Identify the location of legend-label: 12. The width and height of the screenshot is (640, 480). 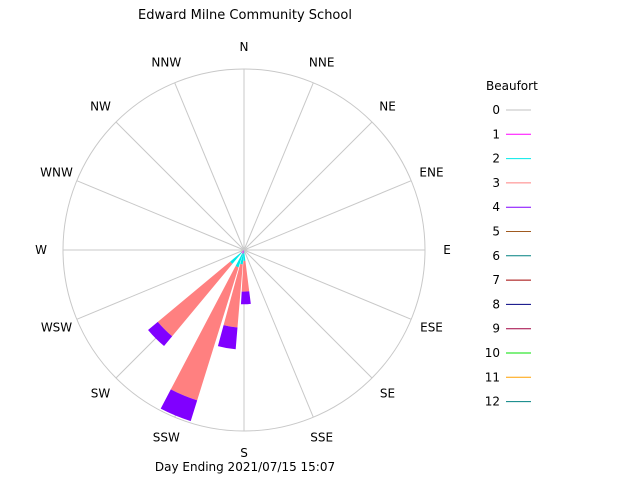
(492, 402).